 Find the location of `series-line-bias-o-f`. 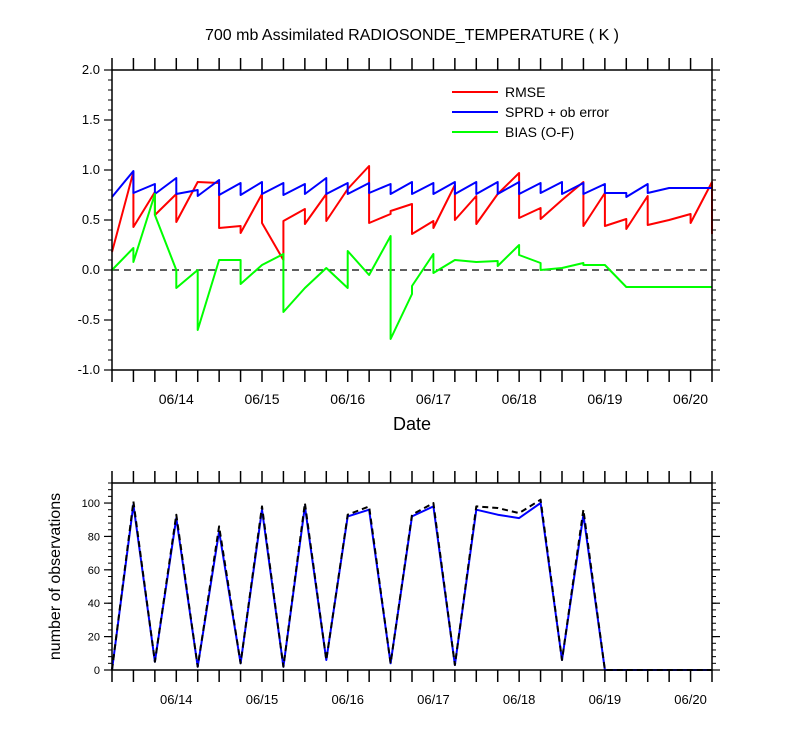

series-line-bias-o-f is located at coordinates (411, 266).